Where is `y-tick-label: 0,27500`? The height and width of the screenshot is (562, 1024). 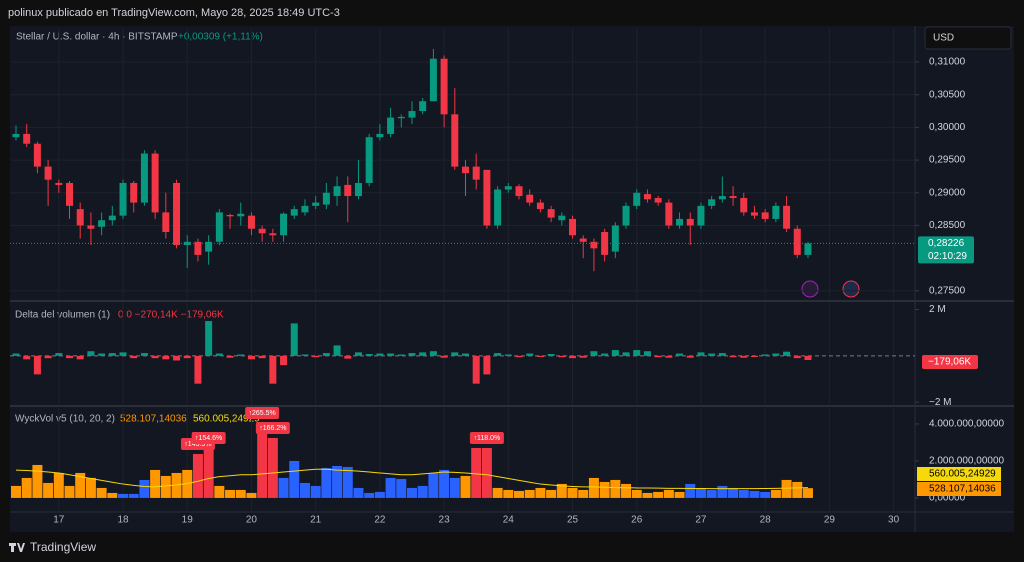
y-tick-label: 0,27500 is located at coordinates (947, 290).